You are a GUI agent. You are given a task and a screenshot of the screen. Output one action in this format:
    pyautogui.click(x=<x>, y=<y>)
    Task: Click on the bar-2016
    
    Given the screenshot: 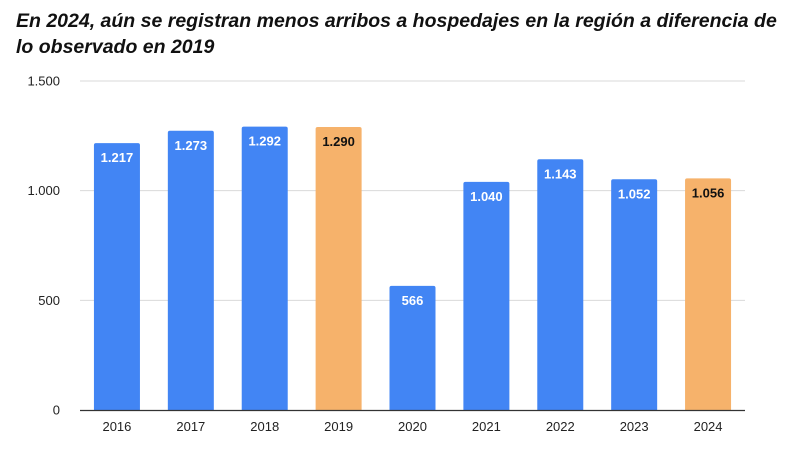 What is the action you would take?
    pyautogui.click(x=116, y=276)
    